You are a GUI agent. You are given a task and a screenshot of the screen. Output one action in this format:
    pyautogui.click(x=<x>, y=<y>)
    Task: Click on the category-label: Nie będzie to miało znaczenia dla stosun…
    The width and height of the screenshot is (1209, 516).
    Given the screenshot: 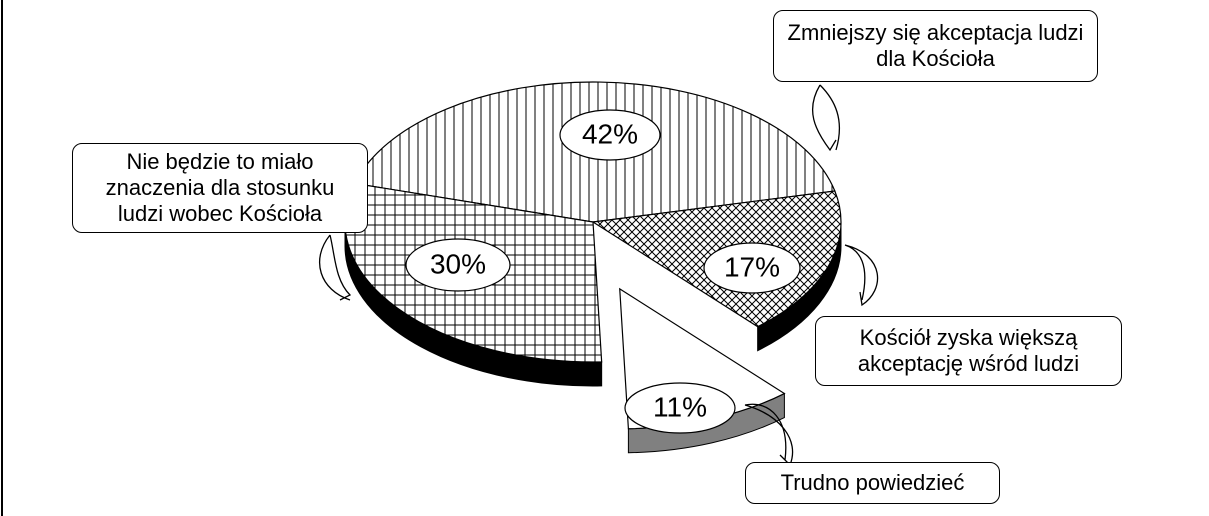 What is the action you would take?
    pyautogui.click(x=220, y=188)
    